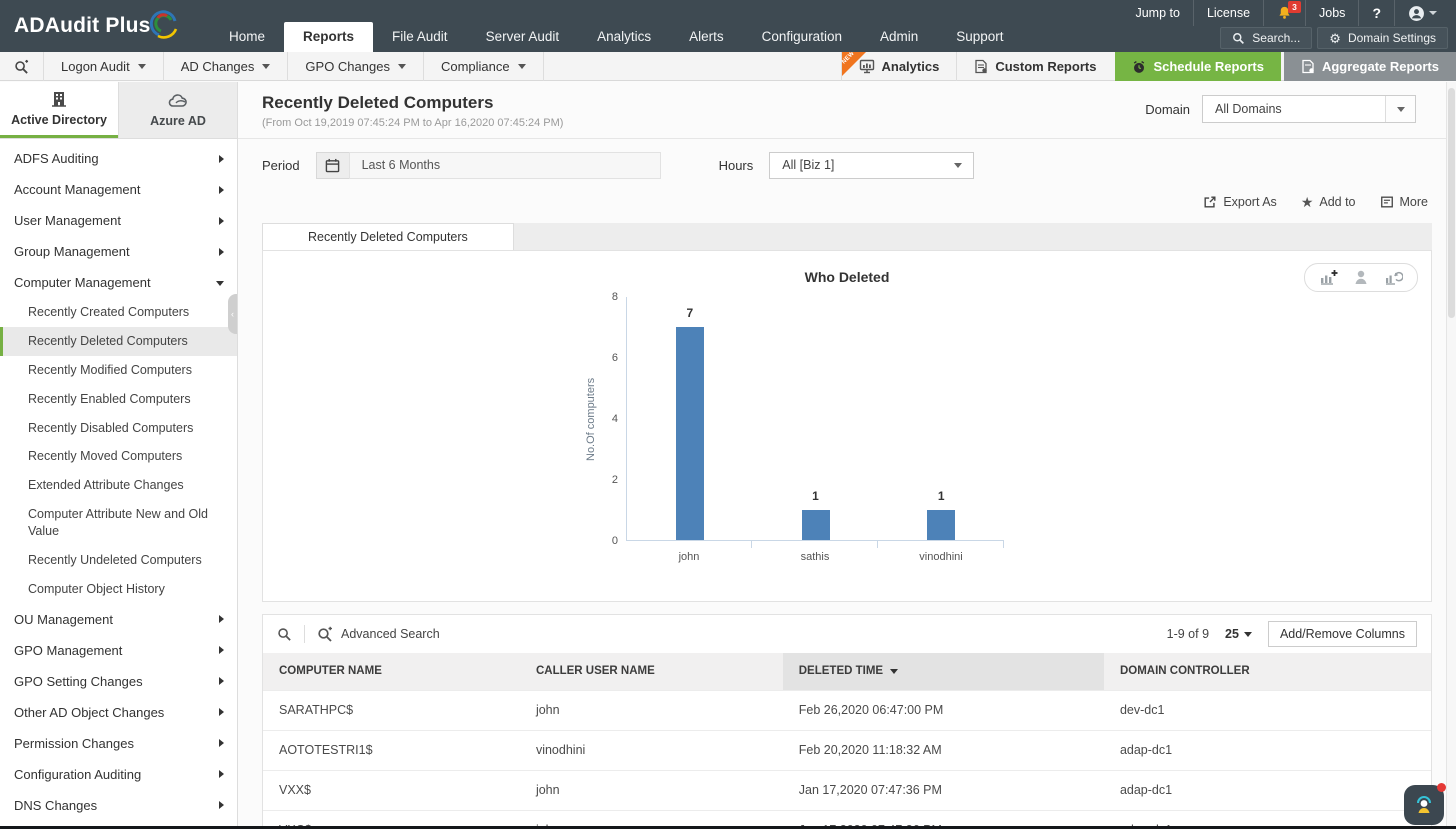 Image resolution: width=1456 pixels, height=829 pixels. I want to click on user-menu, so click(1422, 13).